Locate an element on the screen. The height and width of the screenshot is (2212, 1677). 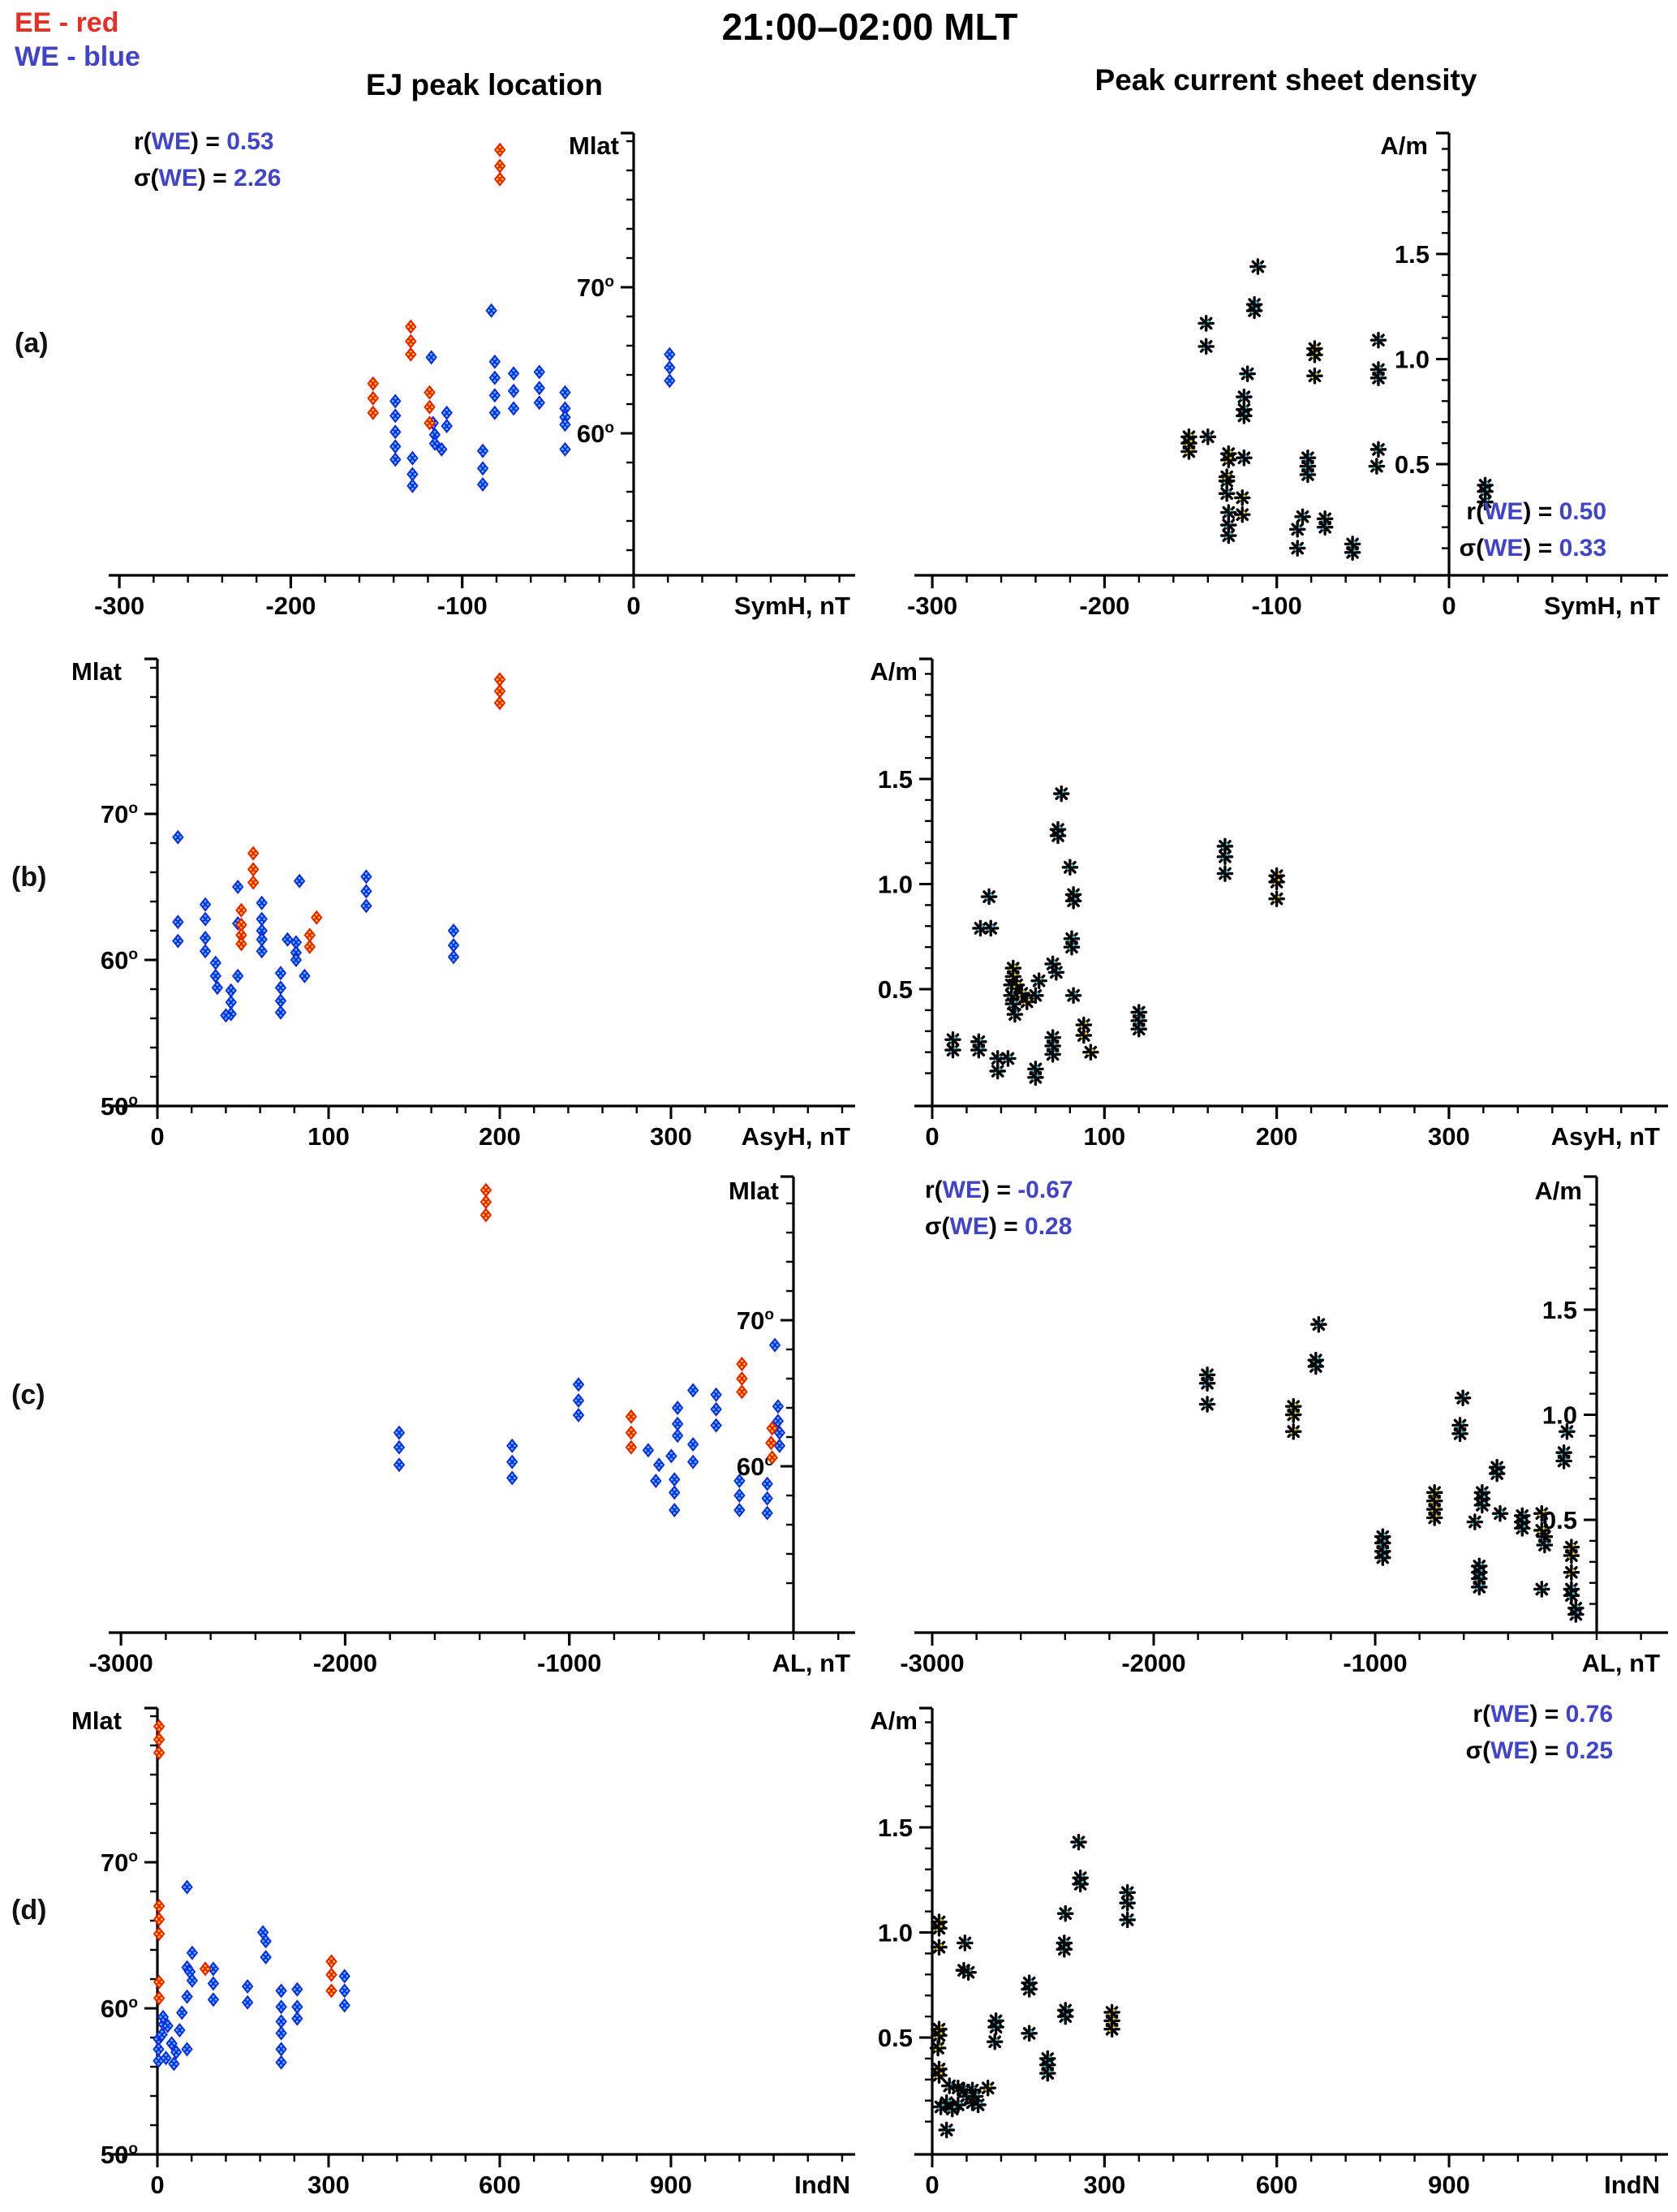
annotation-panel-d: r(WE) = 0.76 σ(WE) = 0.25 is located at coordinates (1472, 1733).